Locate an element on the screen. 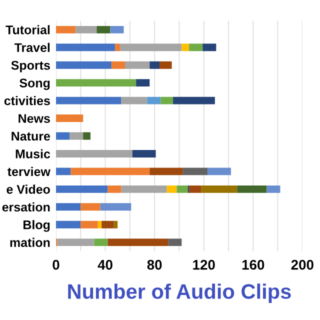 The width and height of the screenshot is (320, 320). y-tick-label: ersation is located at coordinates (26, 207).